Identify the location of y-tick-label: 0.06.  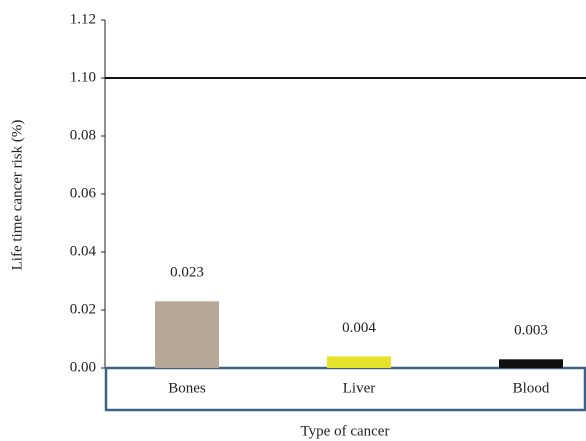
(83, 193).